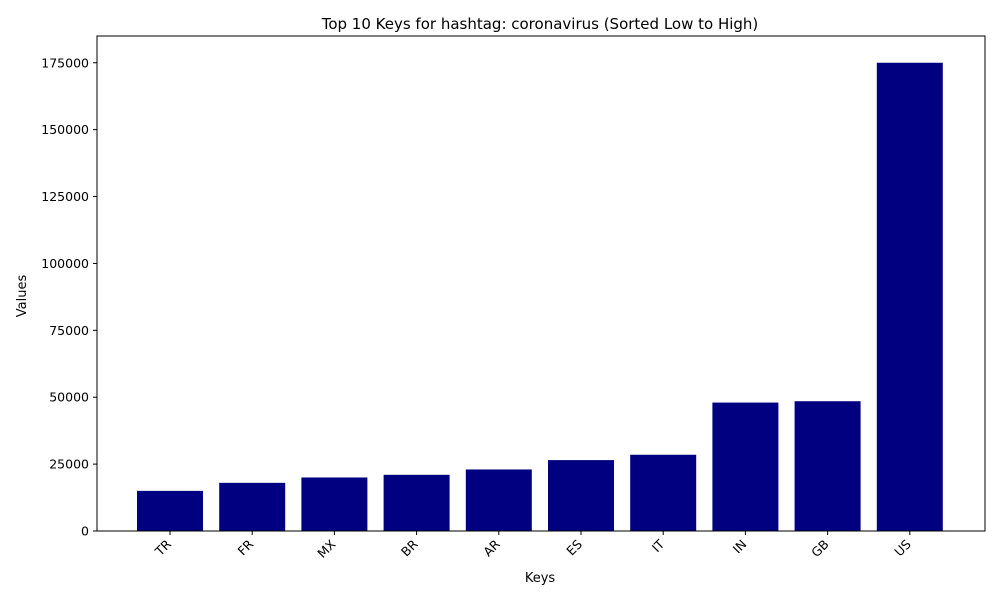 This screenshot has width=1000, height=600. Describe the element at coordinates (491, 547) in the screenshot. I see `x-tick-label: AR` at that location.